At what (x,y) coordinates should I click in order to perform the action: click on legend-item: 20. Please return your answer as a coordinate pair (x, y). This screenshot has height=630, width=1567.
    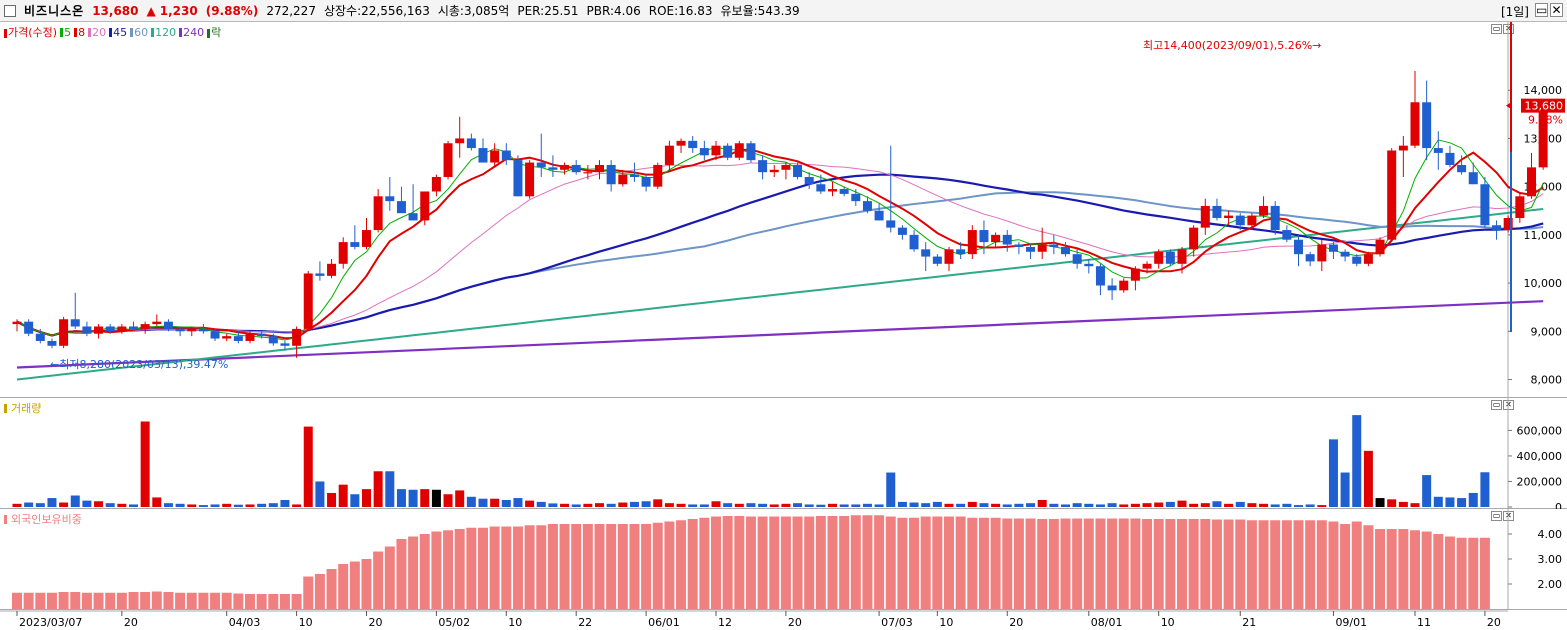
    Looking at the image, I should click on (97, 32).